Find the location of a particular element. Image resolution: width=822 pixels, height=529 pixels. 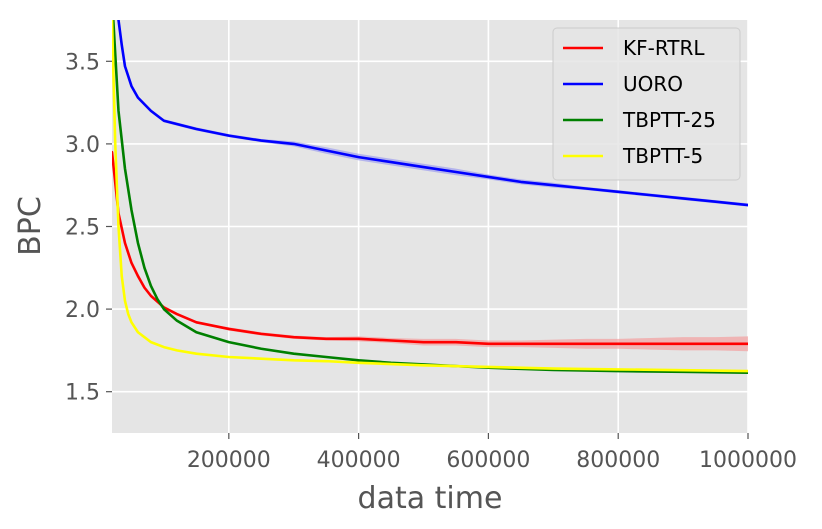

legend-label-tbptt-5: TBPTT-5 is located at coordinates (662, 156).